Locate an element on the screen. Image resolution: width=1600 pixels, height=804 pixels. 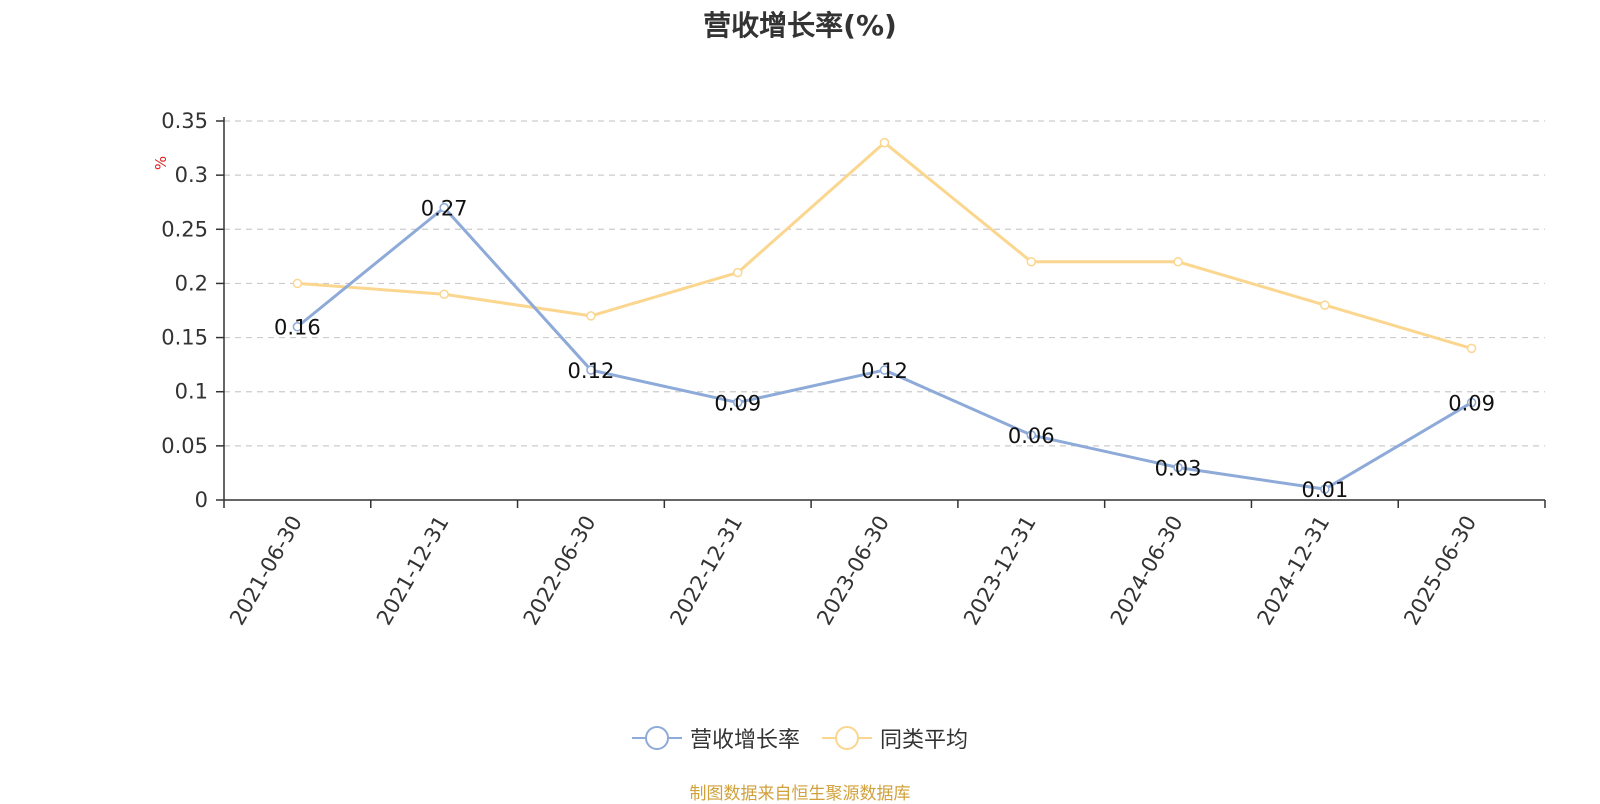
x-tick-label: 2022-06-30 is located at coordinates (560, 571).